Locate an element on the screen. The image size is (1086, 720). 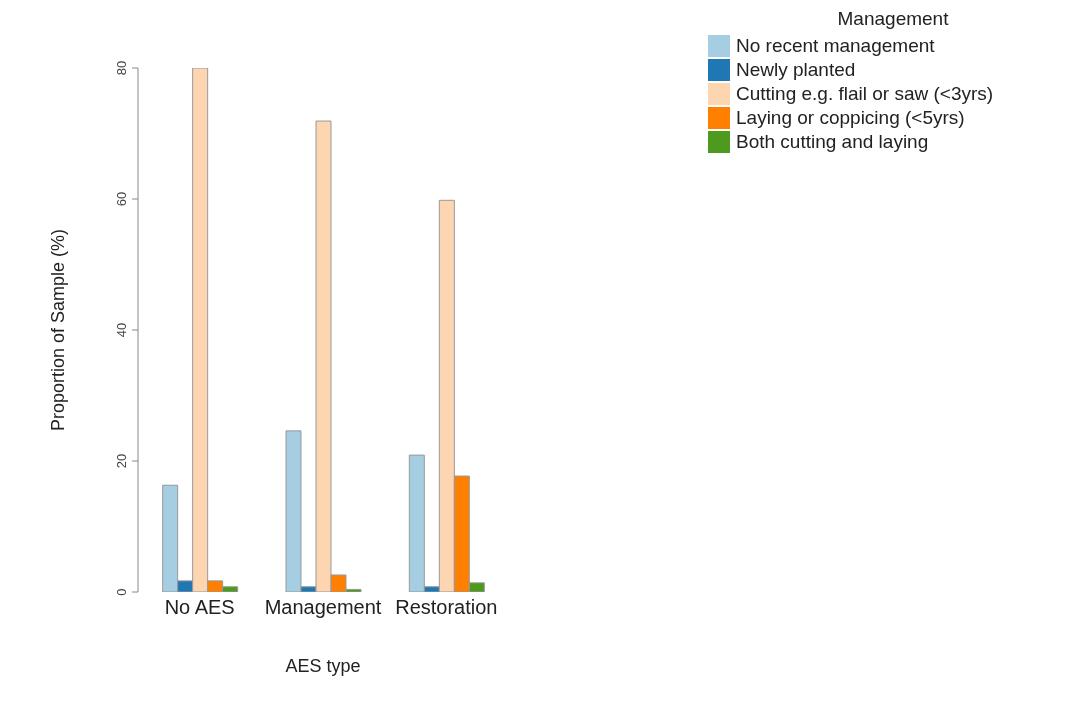
y-tick-label: 80 is located at coordinates (121, 68).